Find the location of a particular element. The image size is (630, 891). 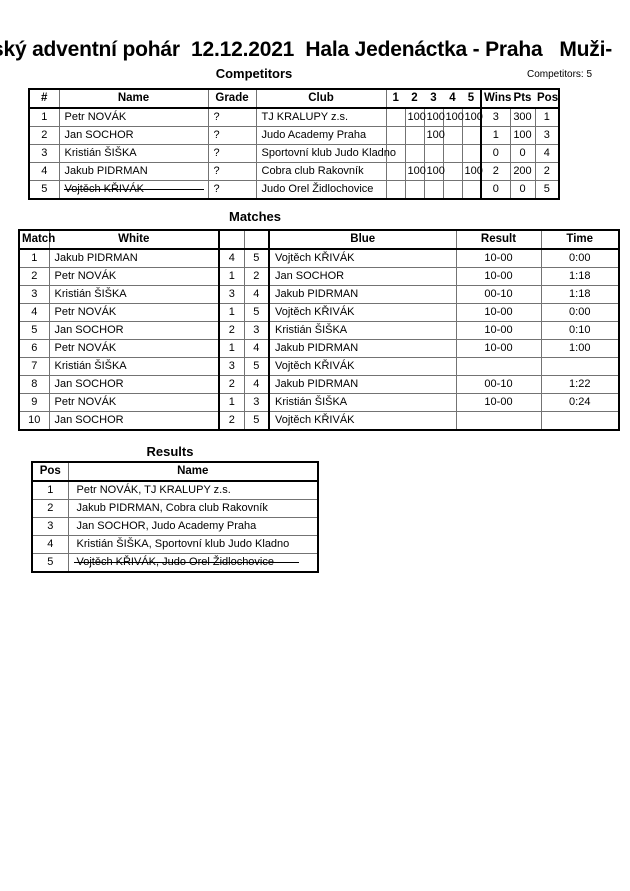

col-header-club: Club is located at coordinates (321, 98).